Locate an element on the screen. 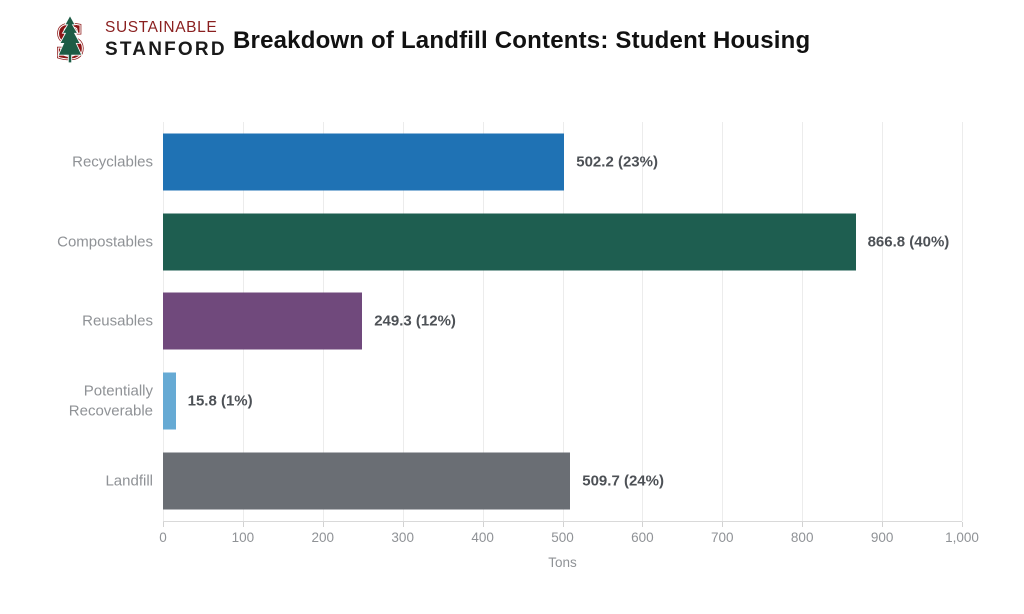 This screenshot has height=614, width=1024. category-label: Compostables is located at coordinates (105, 241).